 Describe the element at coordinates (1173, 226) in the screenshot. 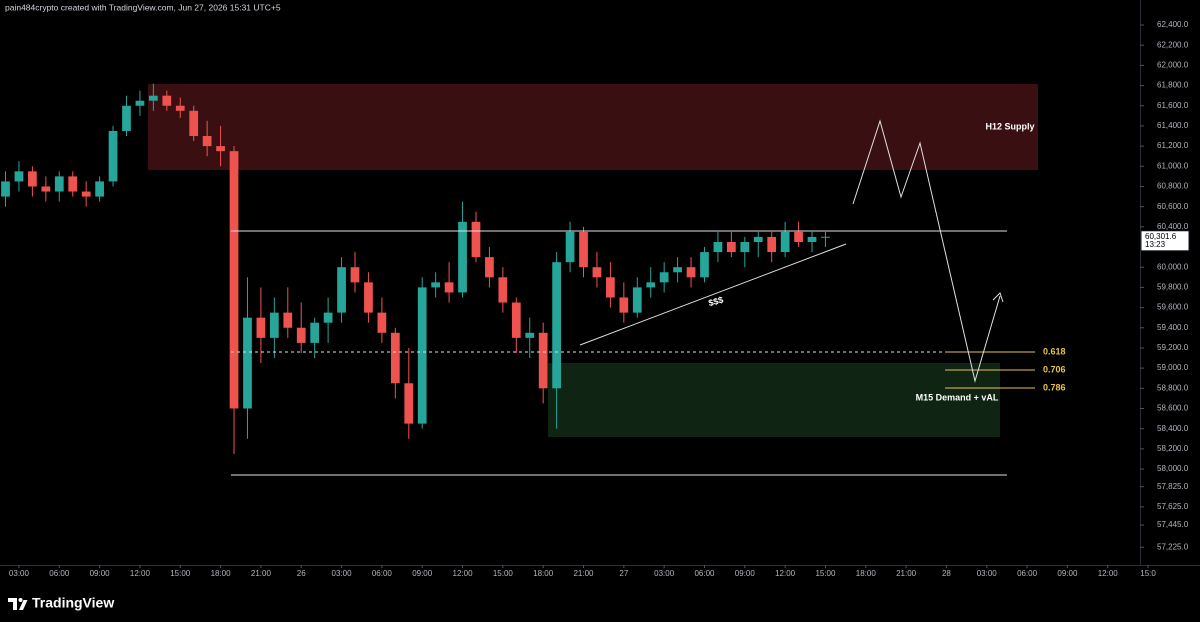

I see `y-tick-label: 60,400.0` at that location.